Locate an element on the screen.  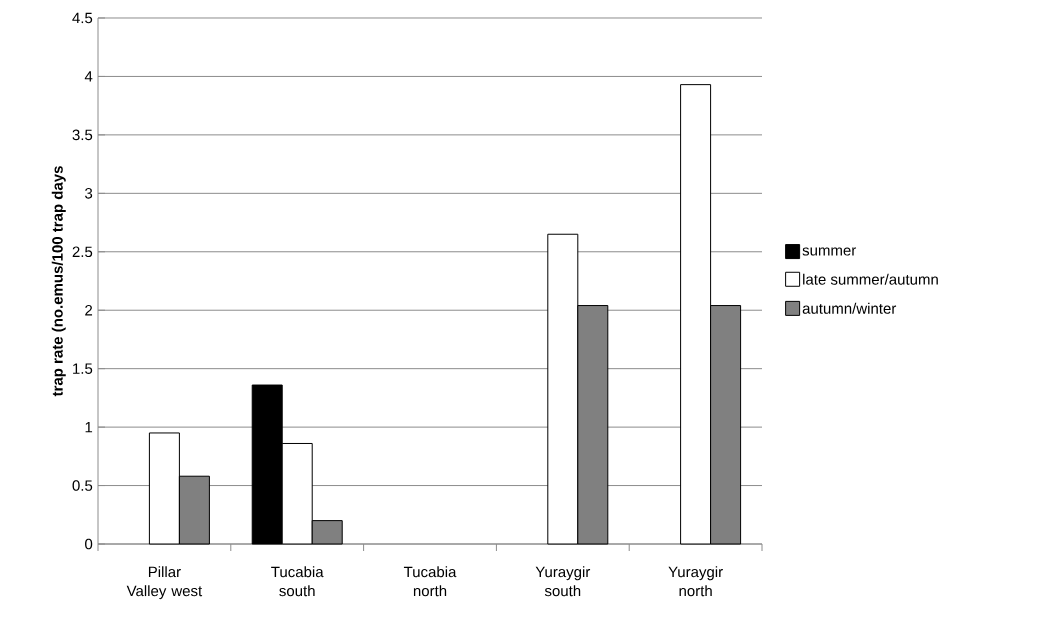
x-tick-label: Pillar Valley west is located at coordinates (164, 583).